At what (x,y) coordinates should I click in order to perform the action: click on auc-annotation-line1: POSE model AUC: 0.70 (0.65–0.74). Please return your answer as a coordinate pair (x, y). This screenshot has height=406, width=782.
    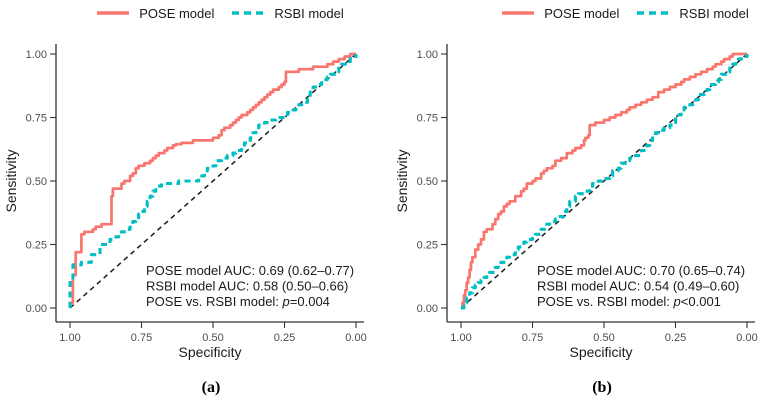
    Looking at the image, I should click on (641, 270).